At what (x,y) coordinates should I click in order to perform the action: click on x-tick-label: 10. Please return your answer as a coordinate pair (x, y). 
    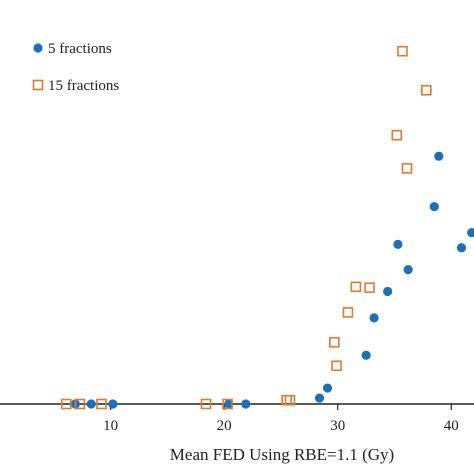
    Looking at the image, I should click on (110, 426).